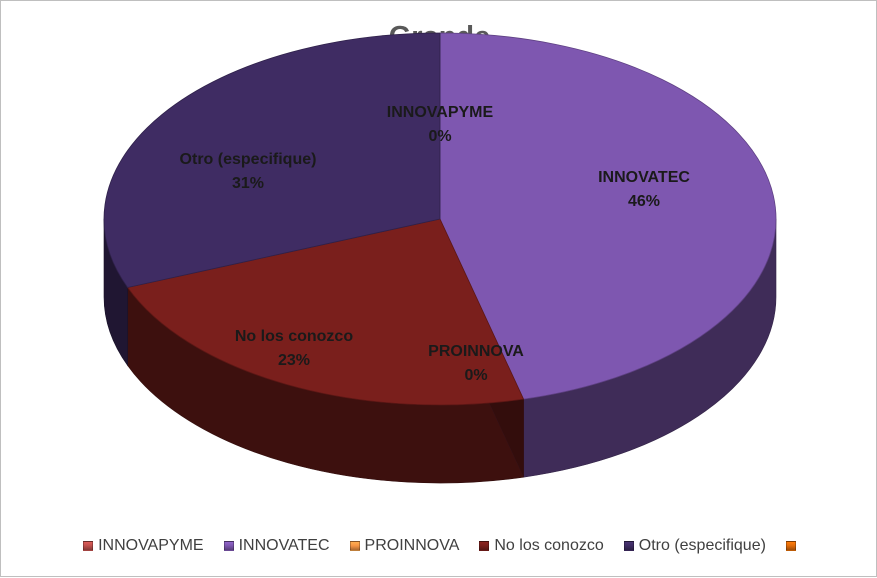 This screenshot has height=578, width=877. I want to click on data-label-name-otro-especifique-: Otro (especifique), so click(248, 159).